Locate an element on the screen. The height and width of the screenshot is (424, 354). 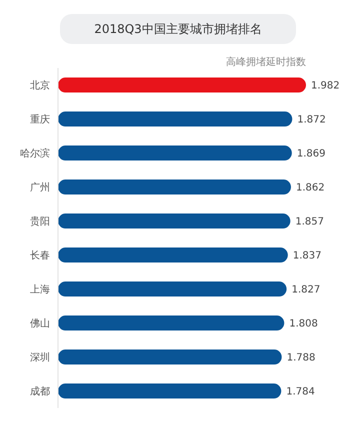
data-label: 1.827 is located at coordinates (306, 290).